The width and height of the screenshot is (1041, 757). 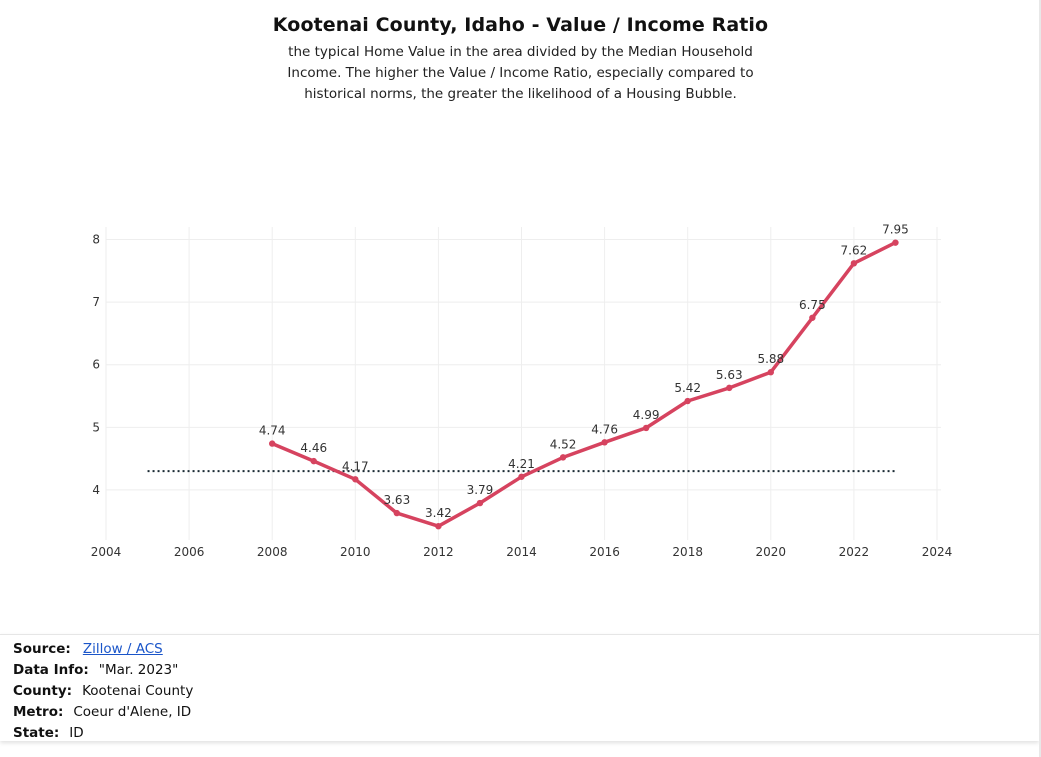 What do you see at coordinates (355, 466) in the screenshot?
I see `data-label: 4.17` at bounding box center [355, 466].